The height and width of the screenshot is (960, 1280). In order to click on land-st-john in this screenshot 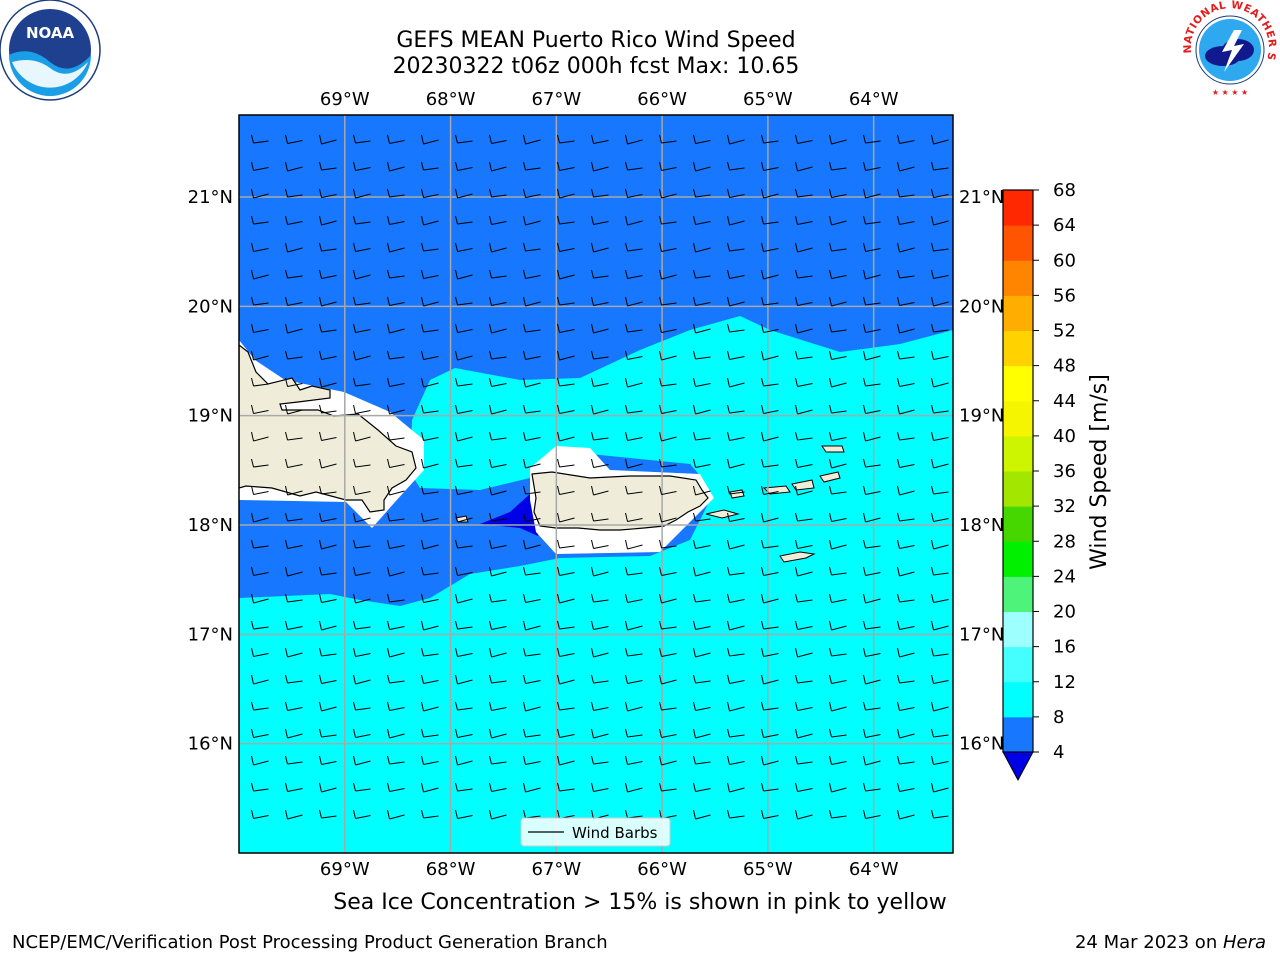, I will do `click(803, 485)`.